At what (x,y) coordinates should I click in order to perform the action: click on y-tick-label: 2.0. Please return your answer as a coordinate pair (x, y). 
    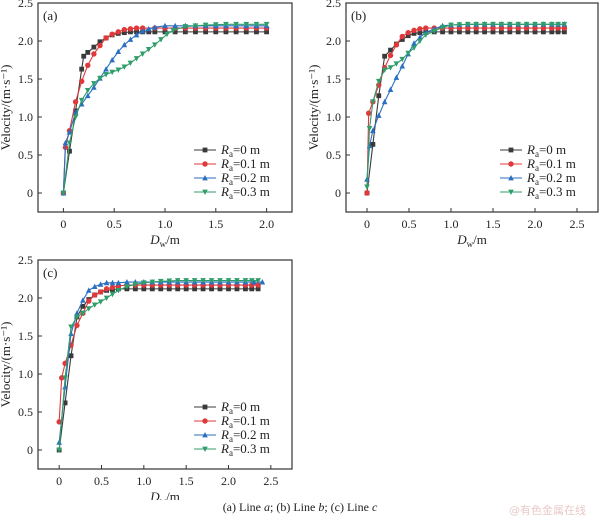
    Looking at the image, I should click on (25, 298).